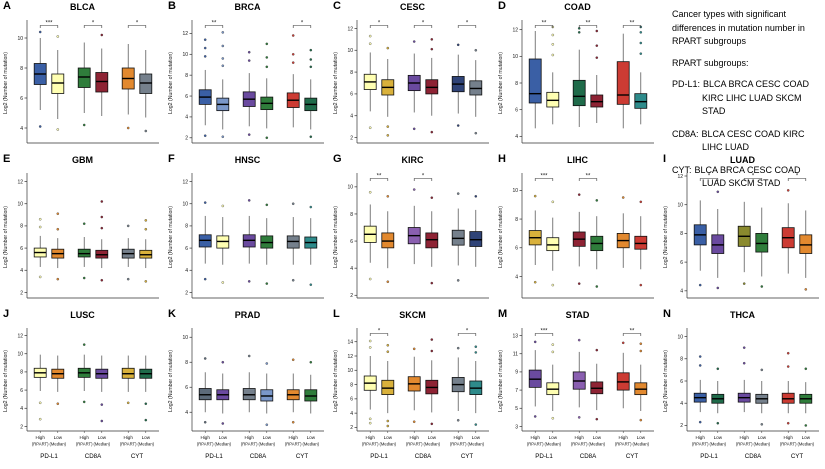 This screenshot has width=825, height=469. I want to click on x-group-label-cyt: CYT, so click(302, 456).